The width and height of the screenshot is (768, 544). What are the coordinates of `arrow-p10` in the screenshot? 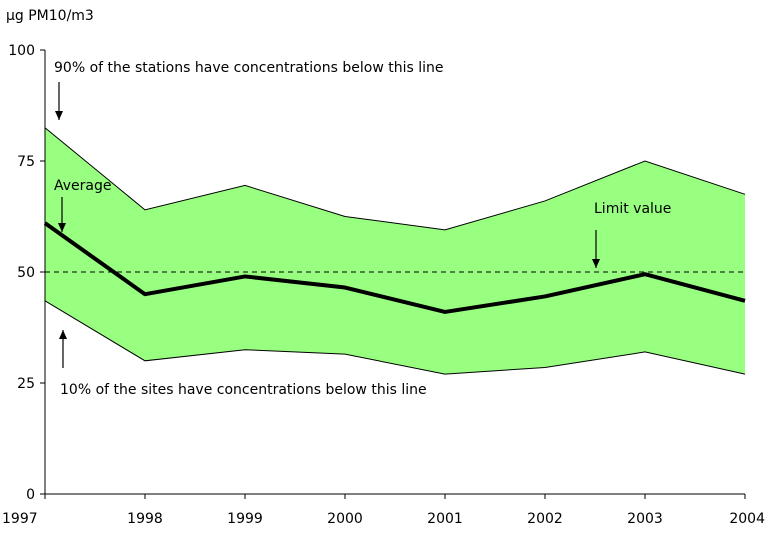 It's located at (63, 349).